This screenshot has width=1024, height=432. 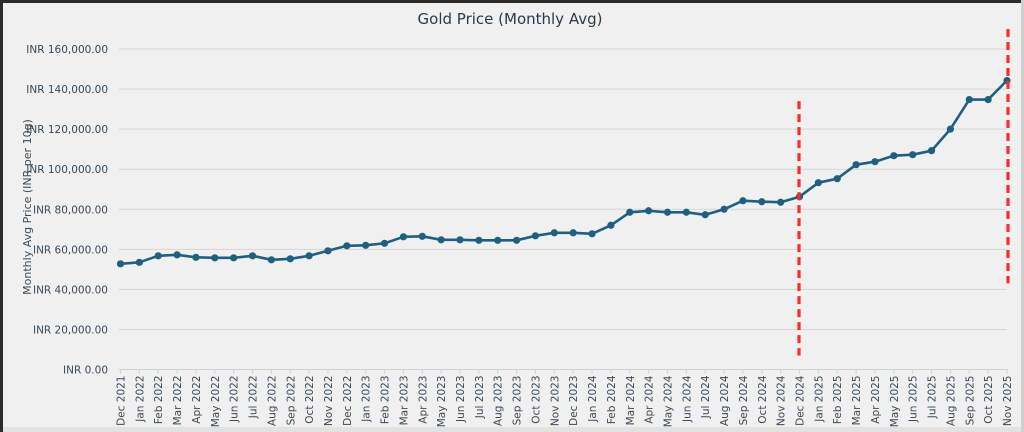 I want to click on x-tick-label: Jul 2022, so click(x=254, y=398).